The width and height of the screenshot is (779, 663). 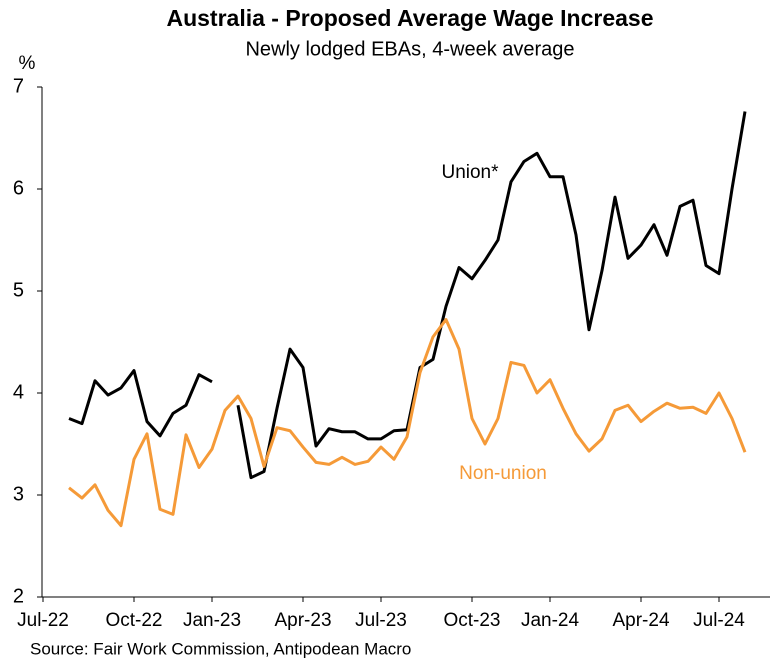 What do you see at coordinates (503, 473) in the screenshot?
I see `series-annotation: Non-union` at bounding box center [503, 473].